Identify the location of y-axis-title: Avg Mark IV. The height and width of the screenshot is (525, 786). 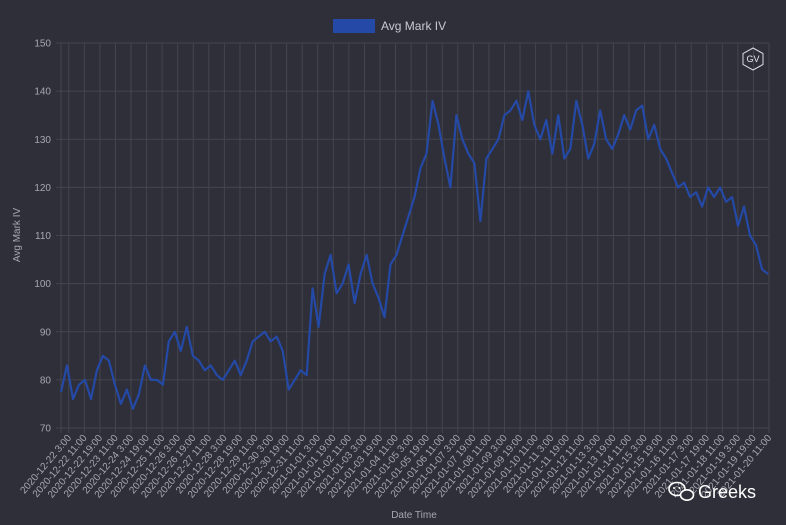
(17, 235).